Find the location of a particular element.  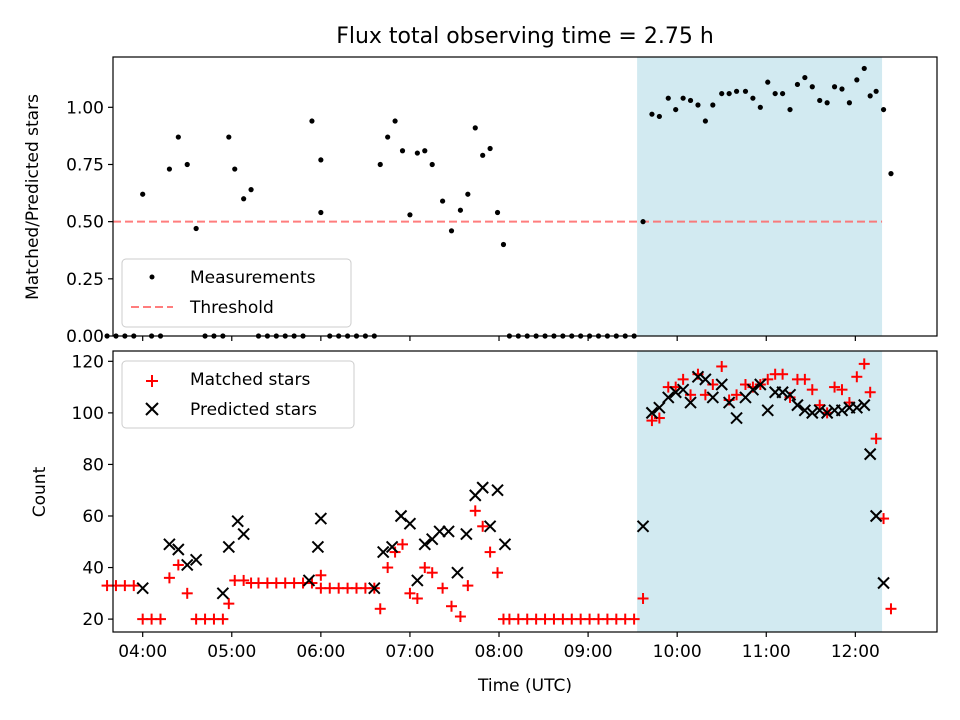

bottom-series1-point-58-b is located at coordinates (864, 405).